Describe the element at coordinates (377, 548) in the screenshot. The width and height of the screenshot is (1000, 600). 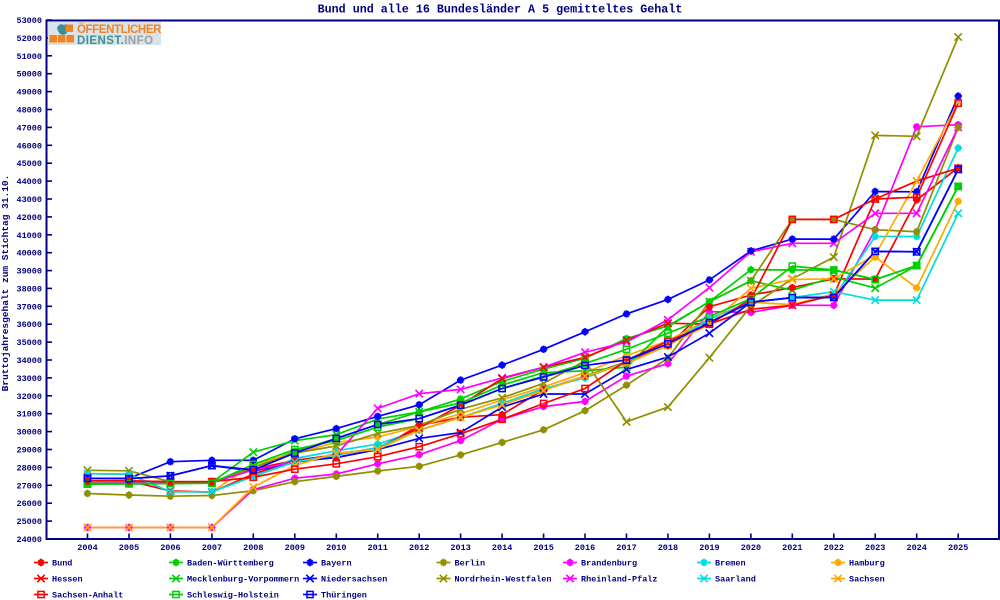
I see `svg-text: 2011` at that location.